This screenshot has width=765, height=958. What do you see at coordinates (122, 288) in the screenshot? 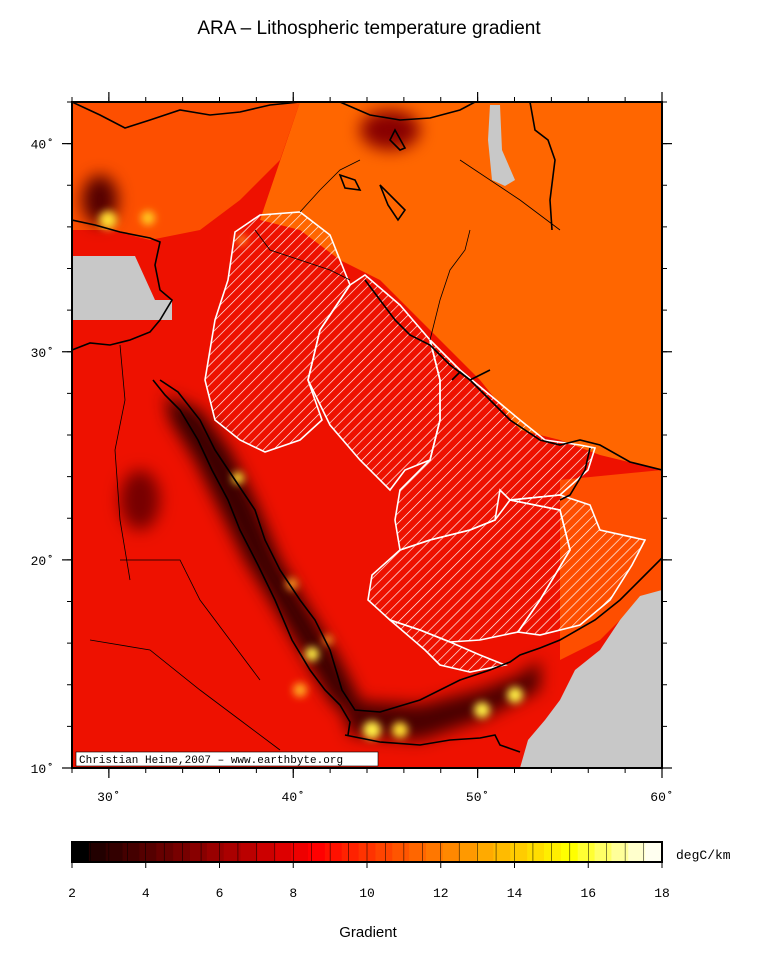
I see `nodata-mediterranean` at bounding box center [122, 288].